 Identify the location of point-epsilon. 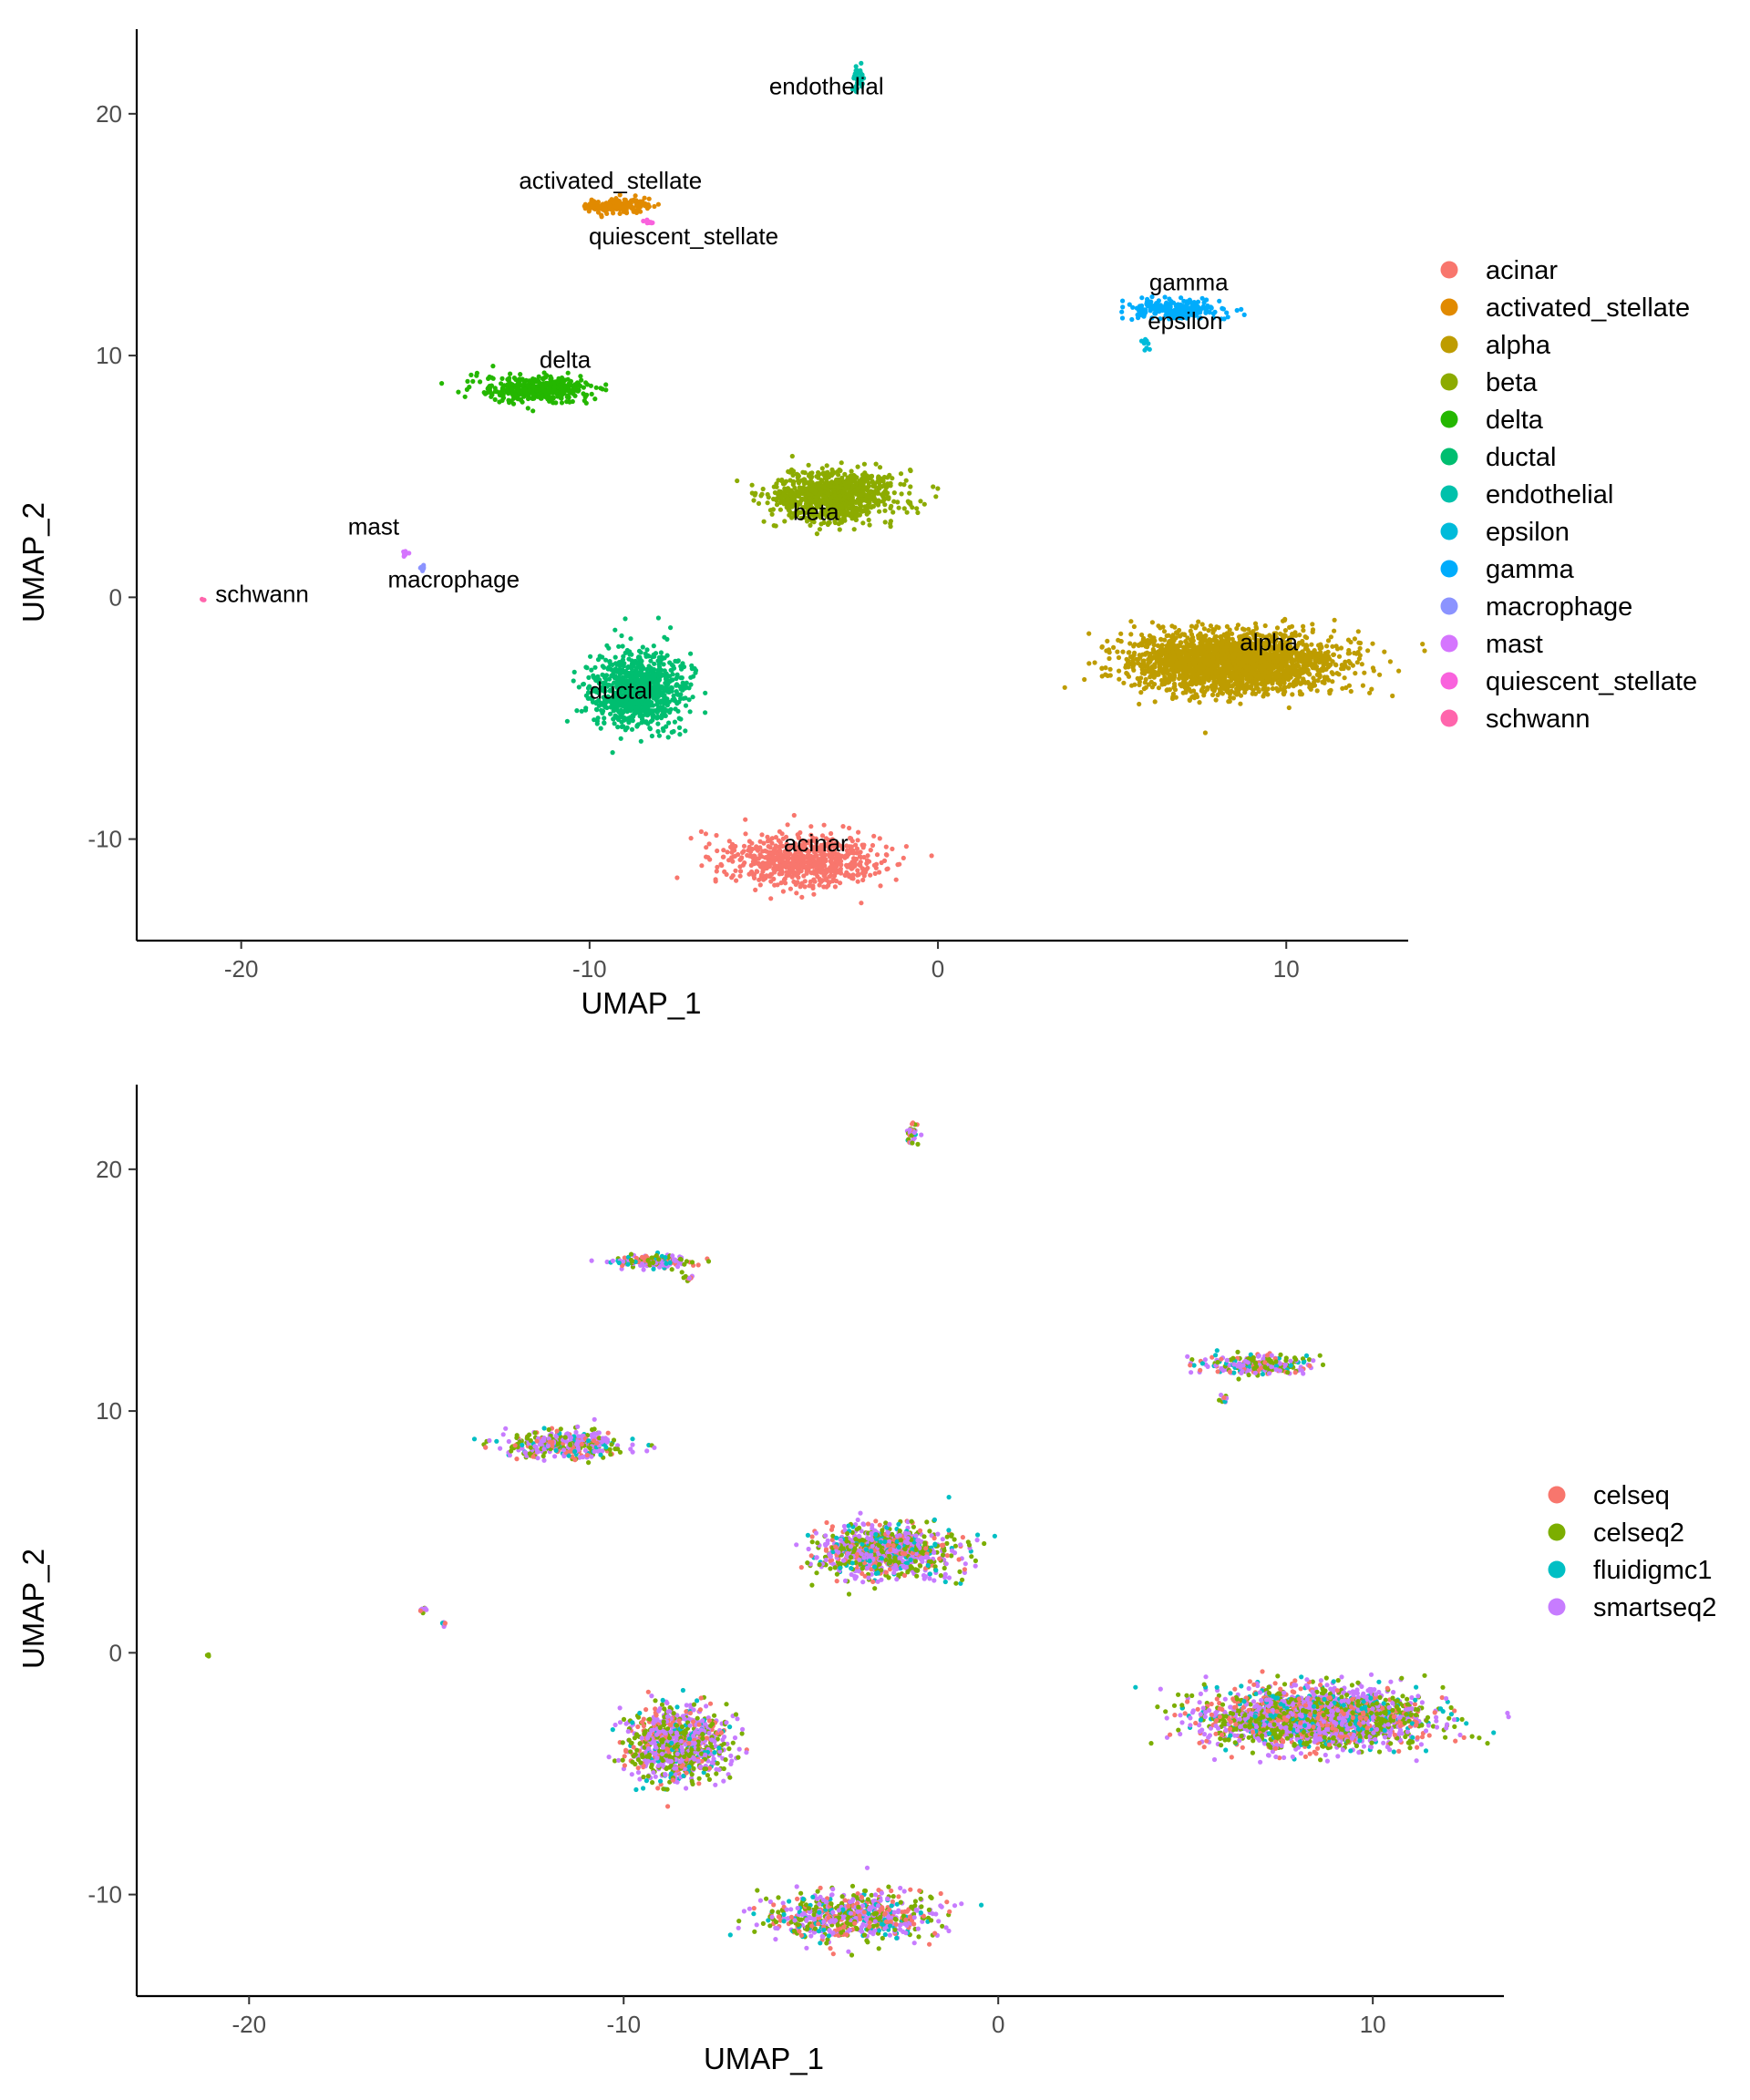
(1145, 350).